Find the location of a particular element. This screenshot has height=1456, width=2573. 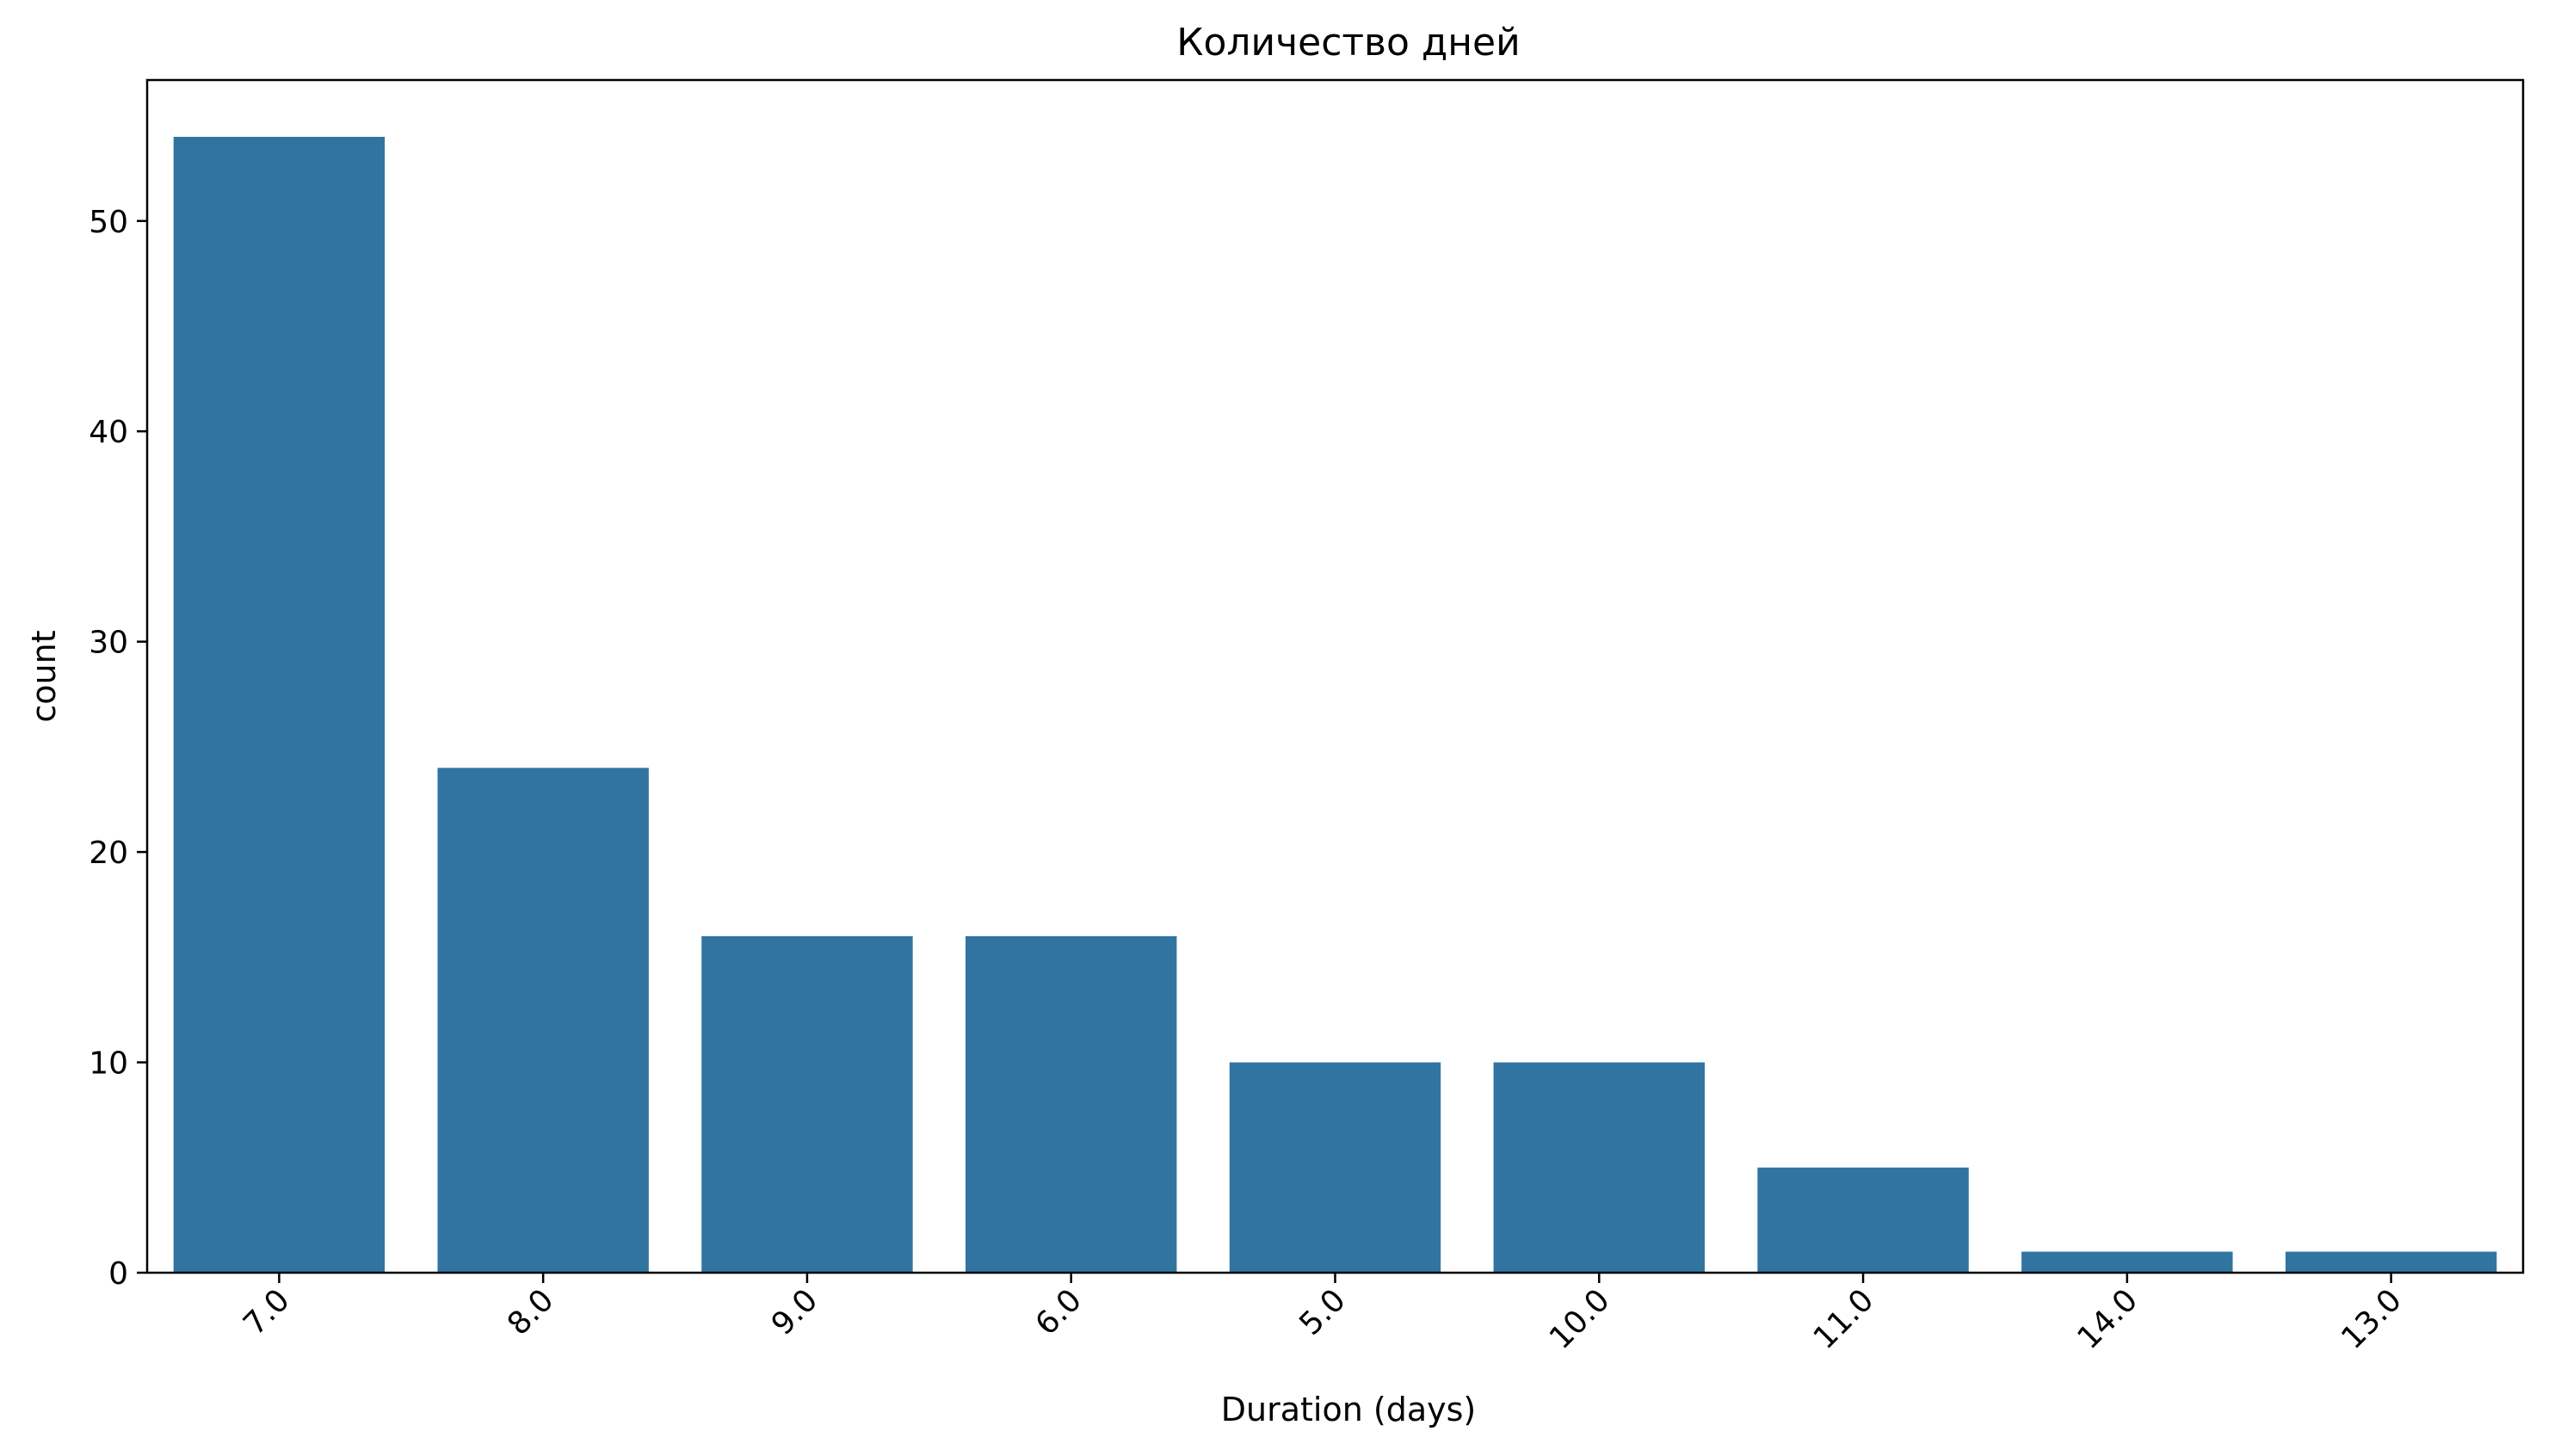

y-axis-ticks: 0 10 20 30 40 50 is located at coordinates (118, 749).